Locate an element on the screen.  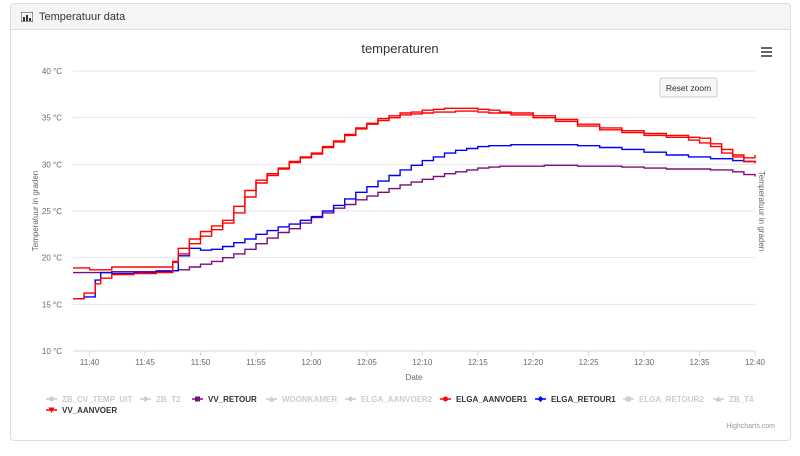
y-tick-label: 15 °C is located at coordinates (52, 304).